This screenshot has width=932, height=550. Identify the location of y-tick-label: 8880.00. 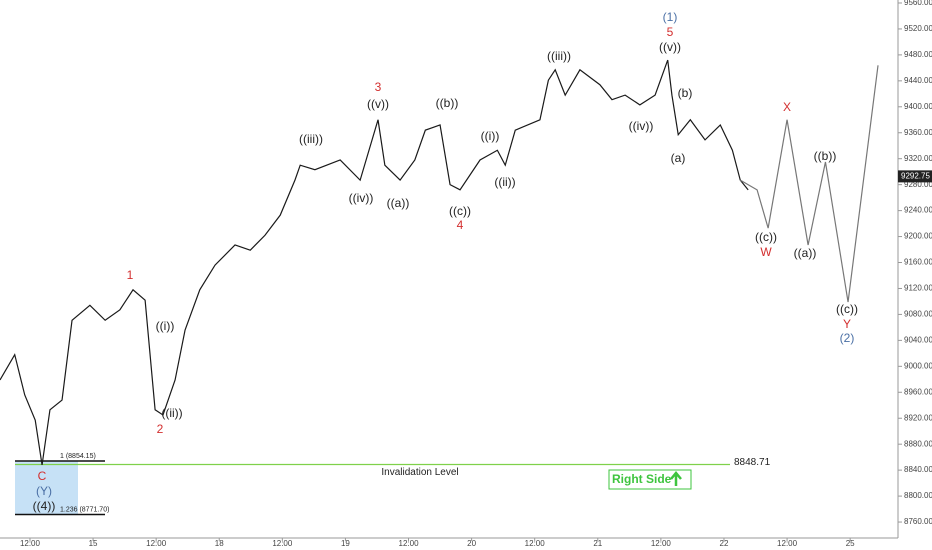
(918, 443).